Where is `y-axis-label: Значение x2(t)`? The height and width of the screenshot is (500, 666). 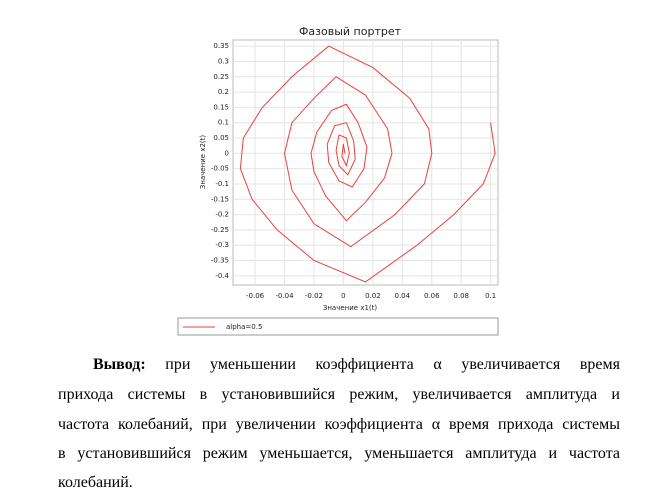
y-axis-label: Значение x2(t) is located at coordinates (203, 162).